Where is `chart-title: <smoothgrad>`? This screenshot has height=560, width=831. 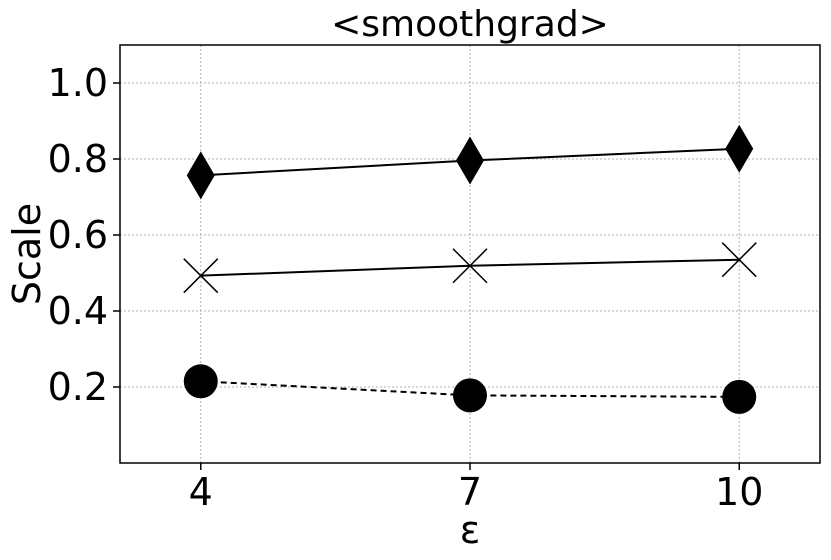 chart-title: <smoothgrad> is located at coordinates (470, 24).